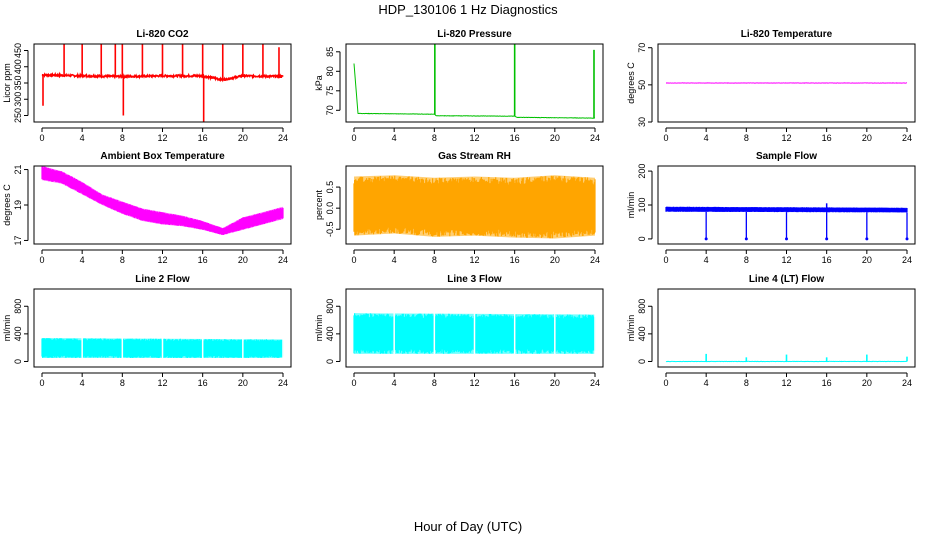 This screenshot has width=936, height=540. I want to click on panel-title: Line 4 (LT) Flow, so click(787, 279).